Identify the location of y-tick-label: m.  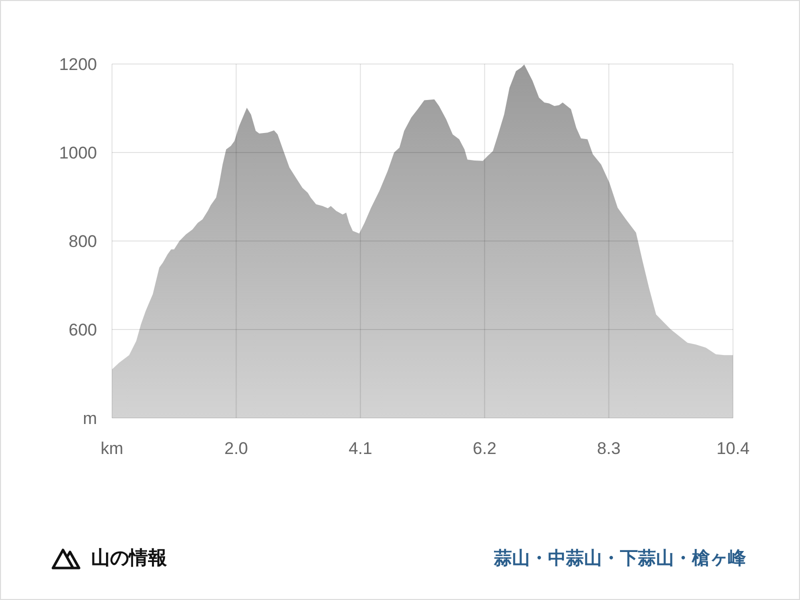
(89, 418).